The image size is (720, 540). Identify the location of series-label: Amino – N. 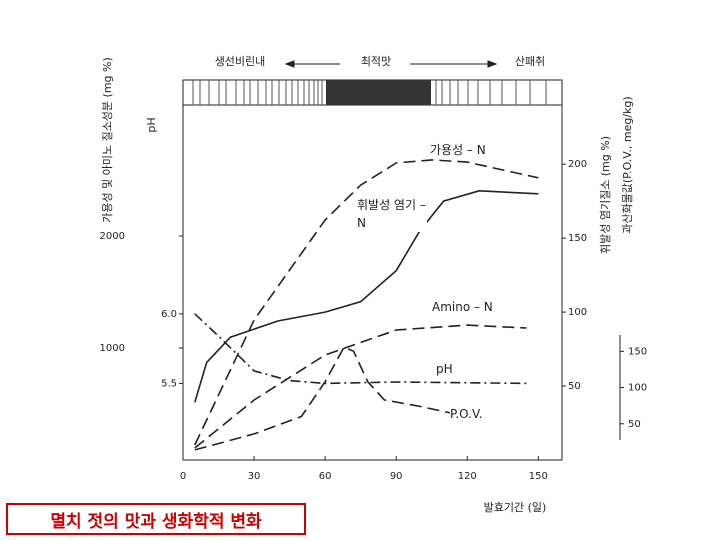
(482, 307).